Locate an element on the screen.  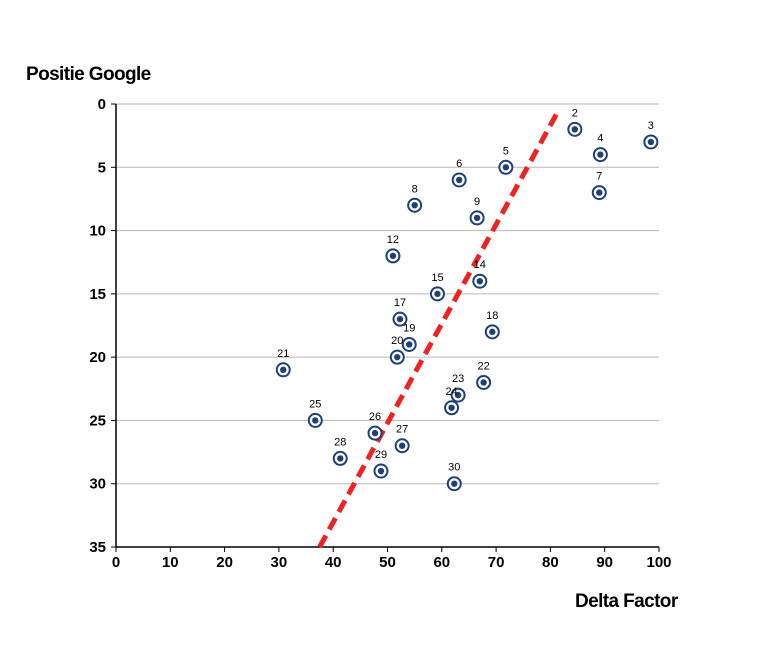
y-tick-labels: 0 5 10 15 20 25 30 35 is located at coordinates (97, 326).